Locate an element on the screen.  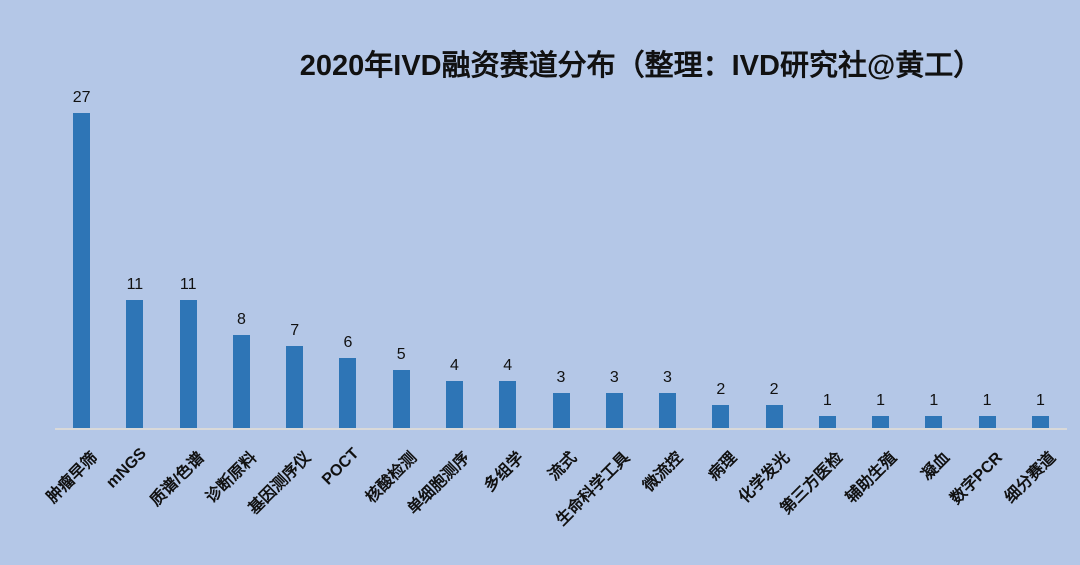
category-label: 微流控 is located at coordinates (663, 472).